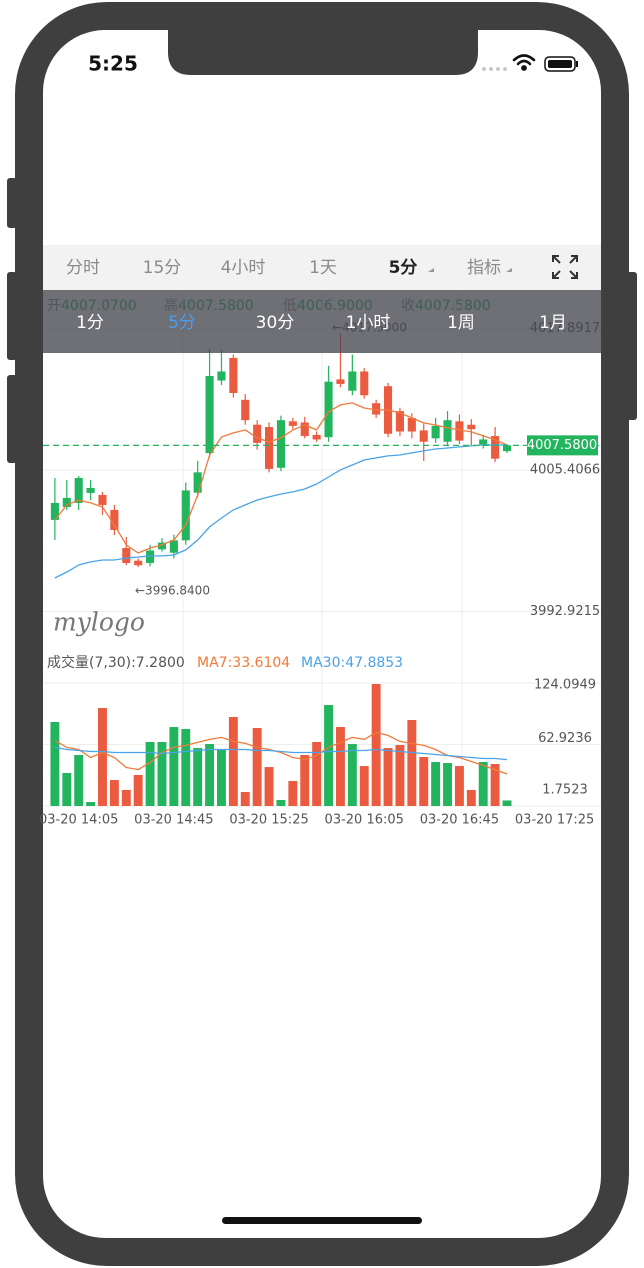  I want to click on tab-active: 5分, so click(403, 268).